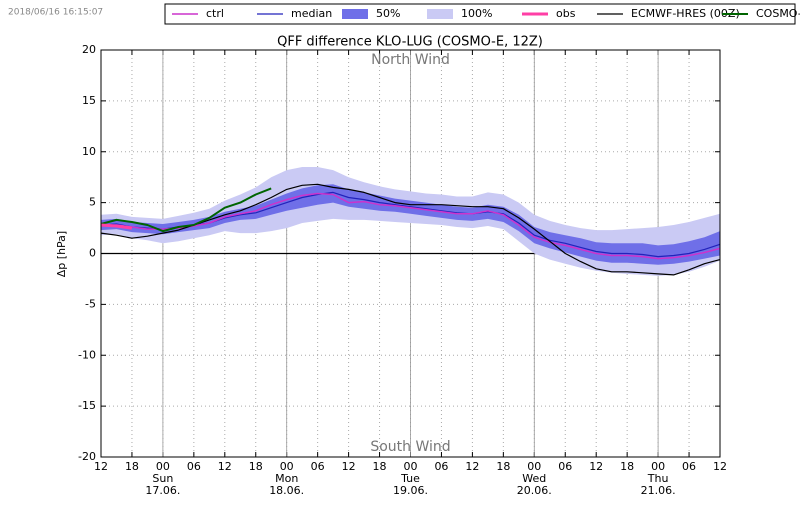 This screenshot has width=800, height=509. Describe the element at coordinates (286, 478) in the screenshot. I see `day-weekday: Mon` at that location.